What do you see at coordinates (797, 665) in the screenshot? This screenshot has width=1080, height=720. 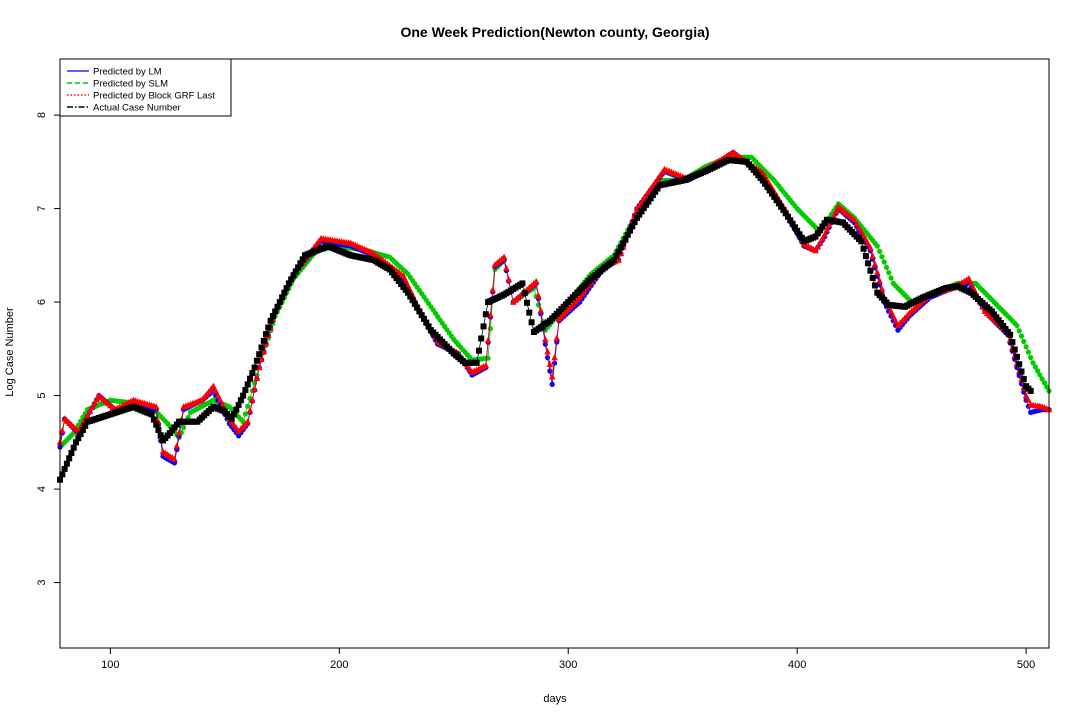 I see `x-tick-label: 400` at bounding box center [797, 665].